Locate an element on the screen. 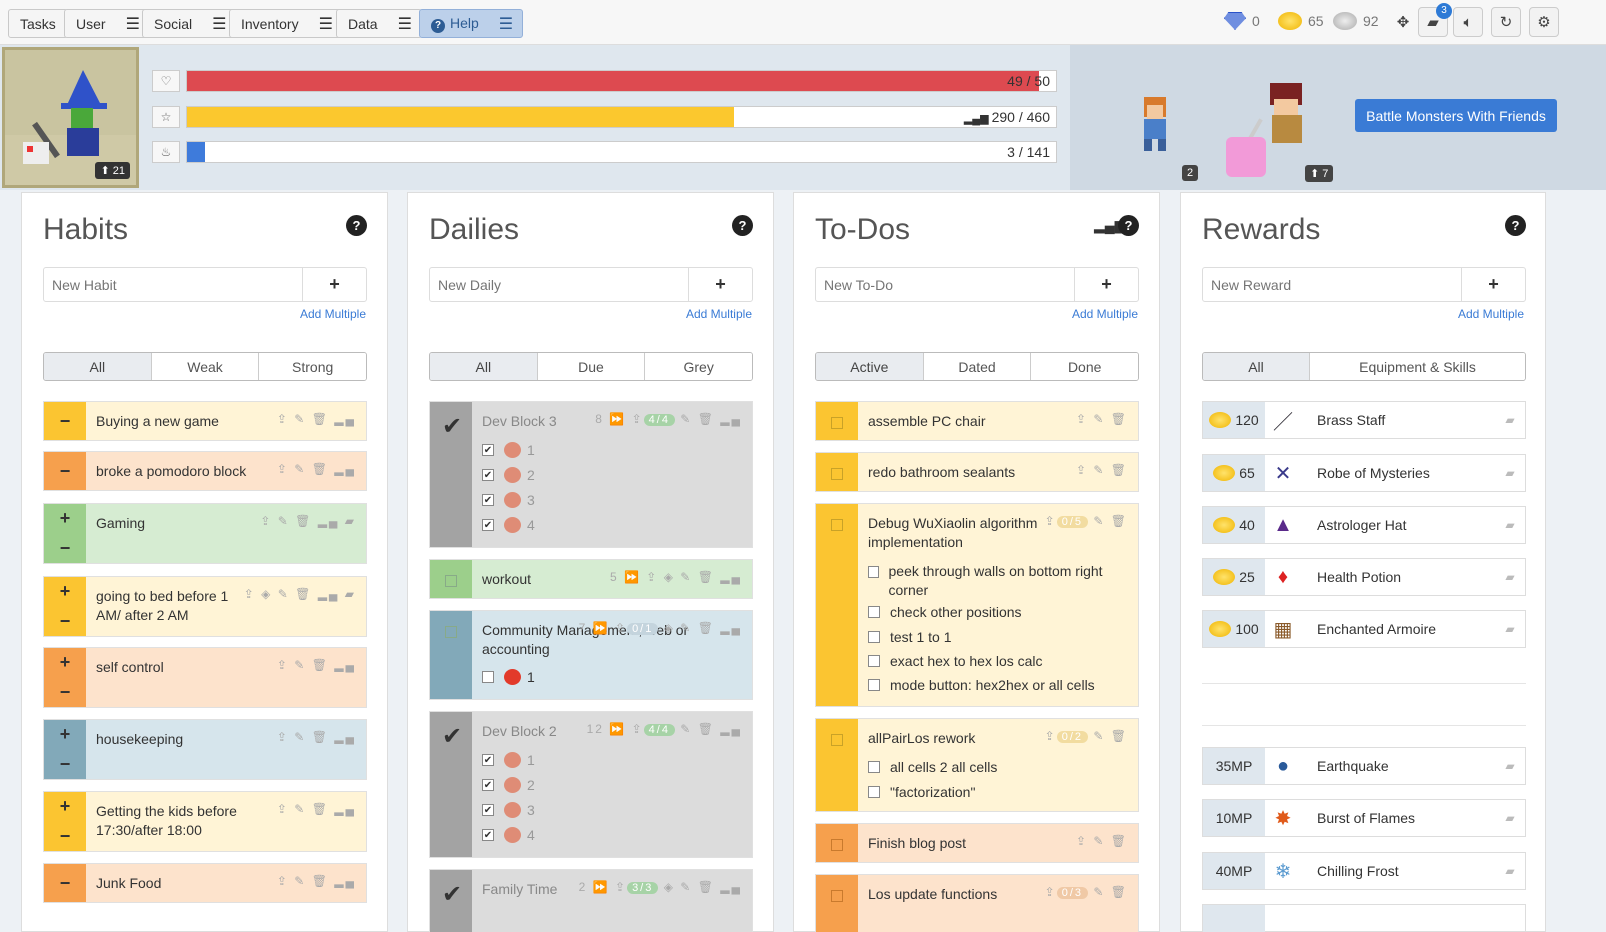  nav-user: User ☰ is located at coordinates (107, 23).